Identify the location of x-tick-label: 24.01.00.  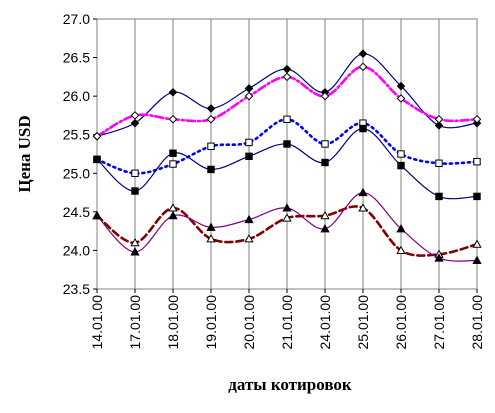
(325, 322).